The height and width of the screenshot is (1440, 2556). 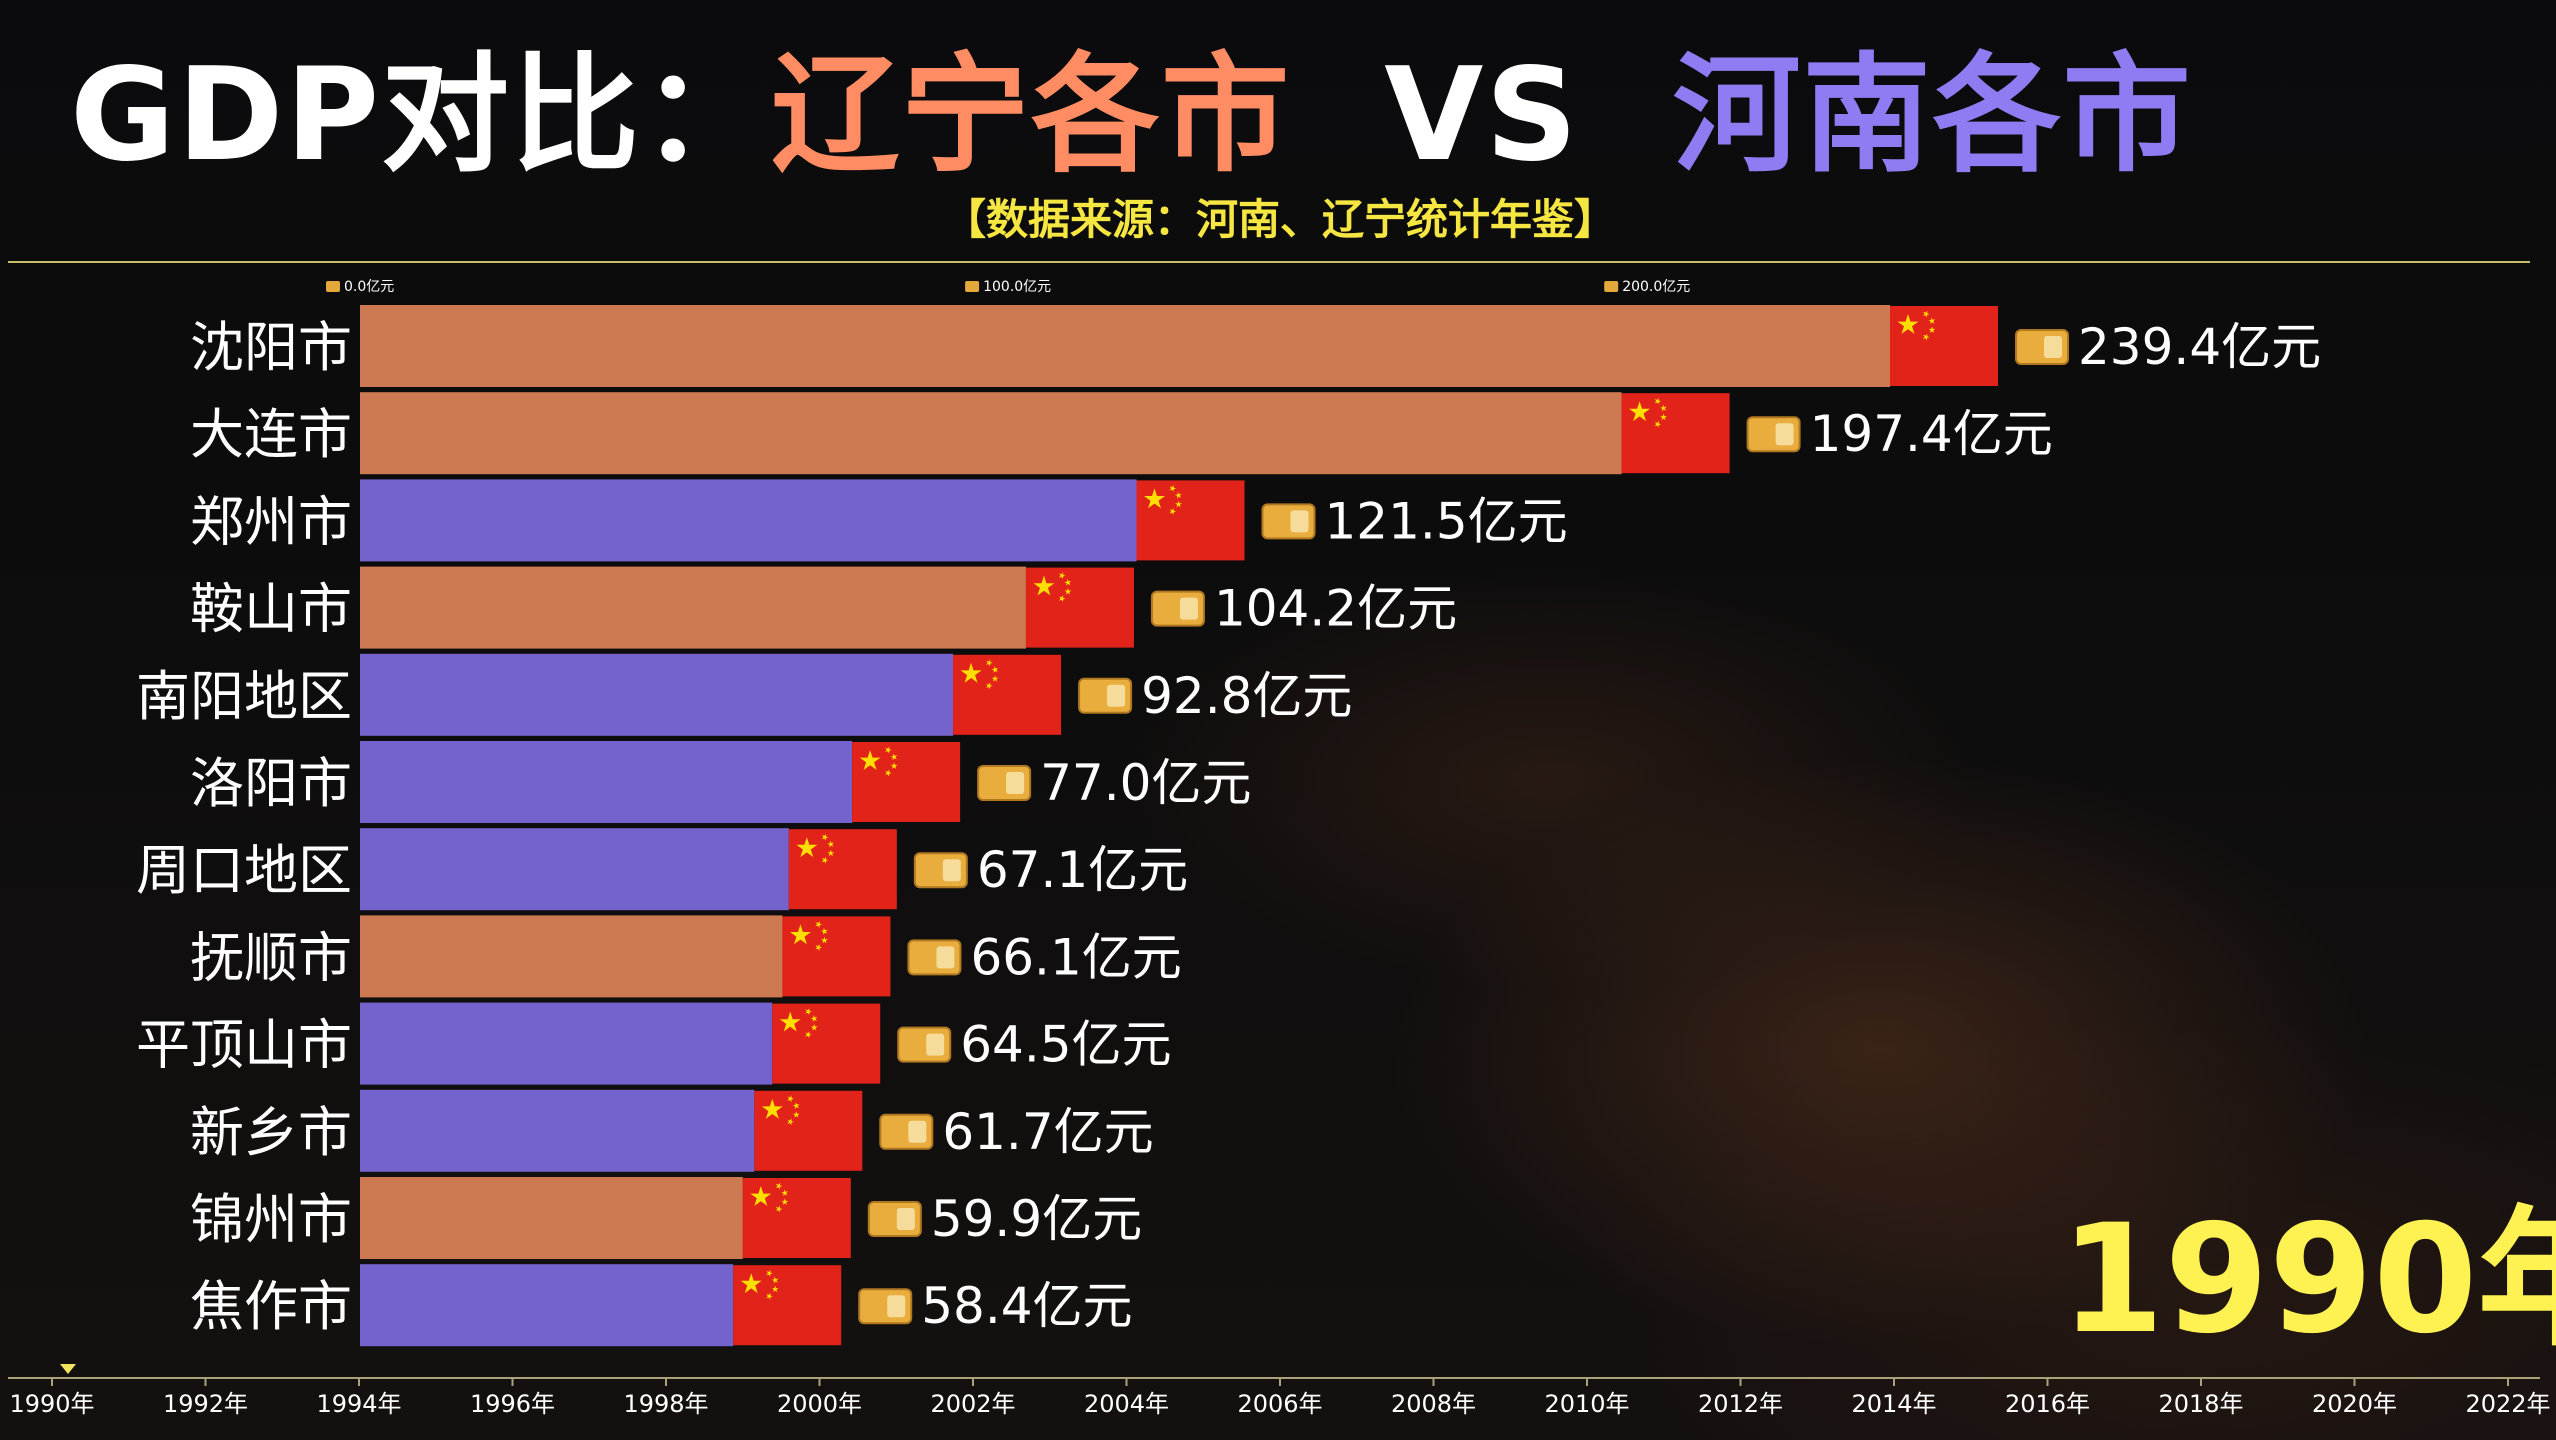 I want to click on timeline-label: 2016年, so click(x=2047, y=1404).